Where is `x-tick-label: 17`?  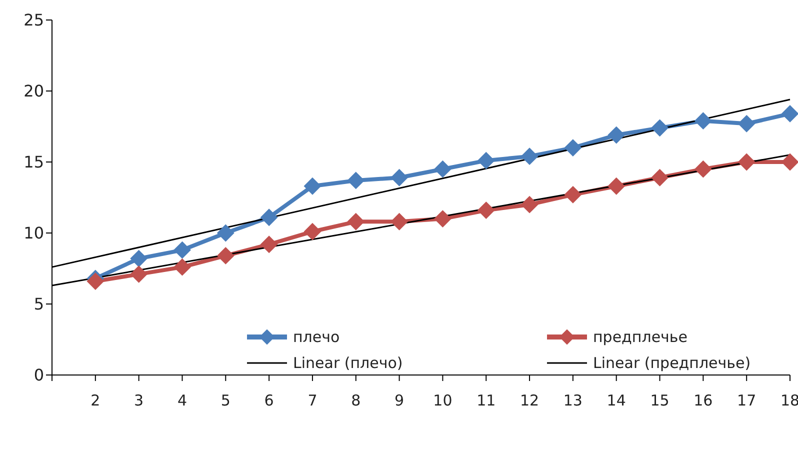
x-tick-label: 17 is located at coordinates (746, 401).